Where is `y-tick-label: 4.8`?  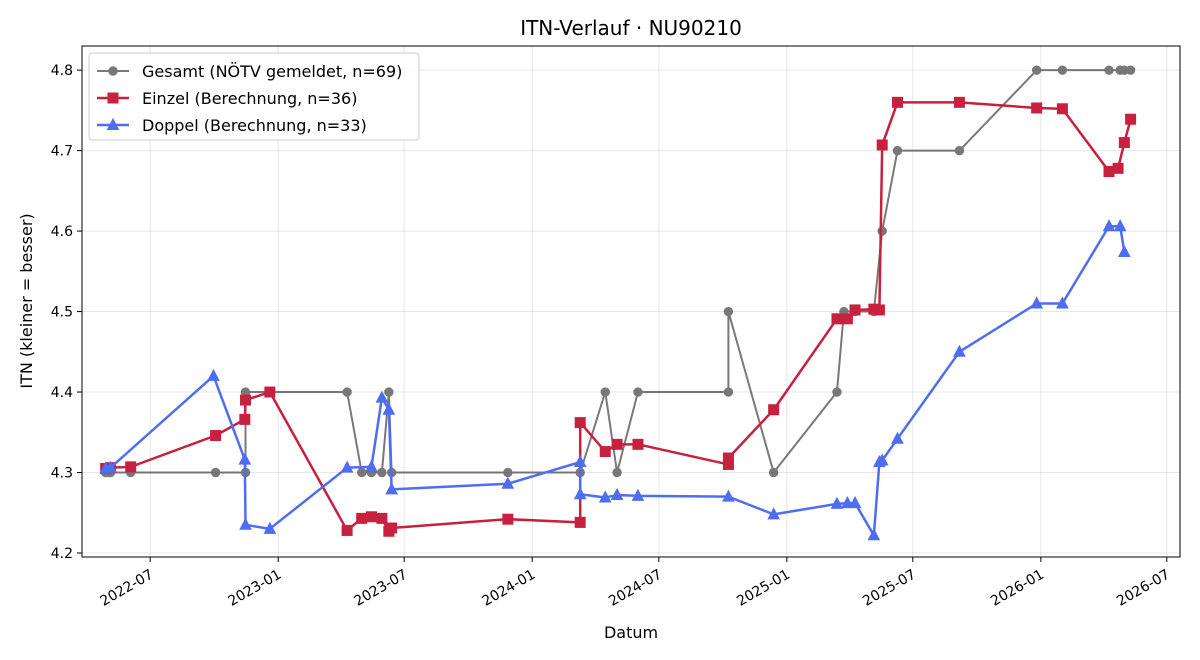
y-tick-label: 4.8 is located at coordinates (62, 71).